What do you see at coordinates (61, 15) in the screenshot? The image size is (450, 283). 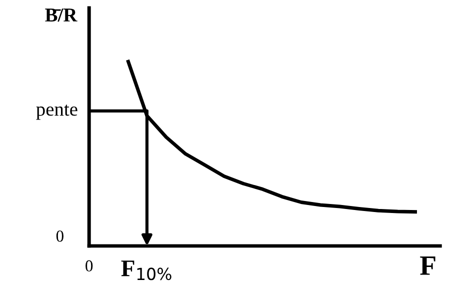 I see `y-axis-title: B̄/R` at bounding box center [61, 15].